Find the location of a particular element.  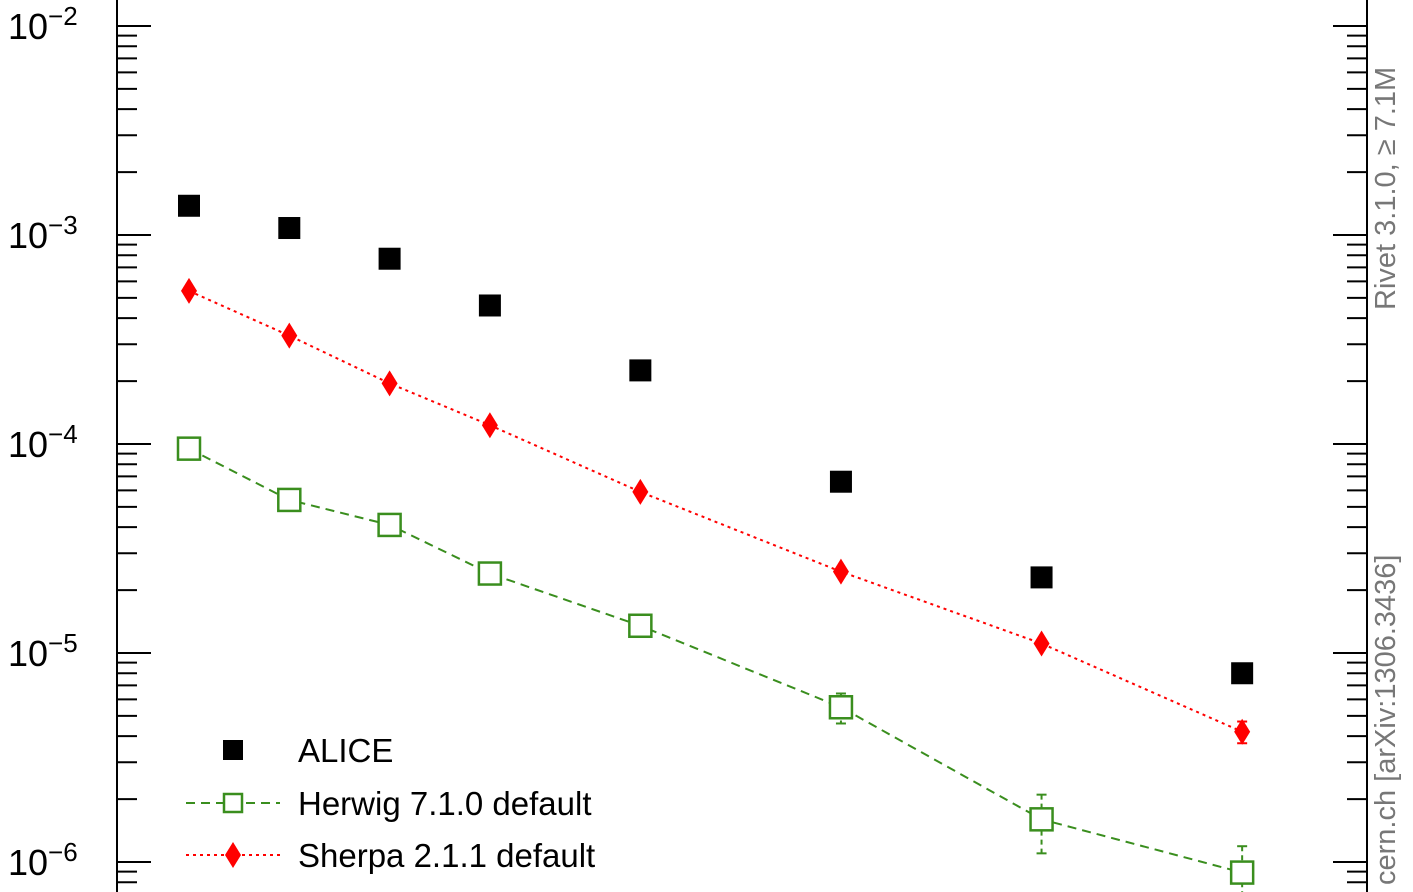

y-tick-label: 10⁻⁴ is located at coordinates (43, 442).